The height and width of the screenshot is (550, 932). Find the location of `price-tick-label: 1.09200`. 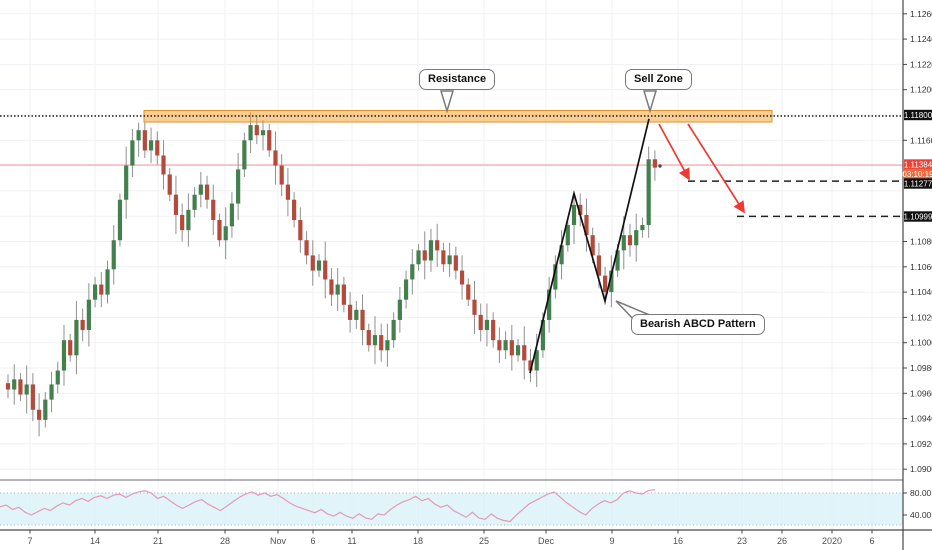

price-tick-label: 1.09200 is located at coordinates (921, 444).